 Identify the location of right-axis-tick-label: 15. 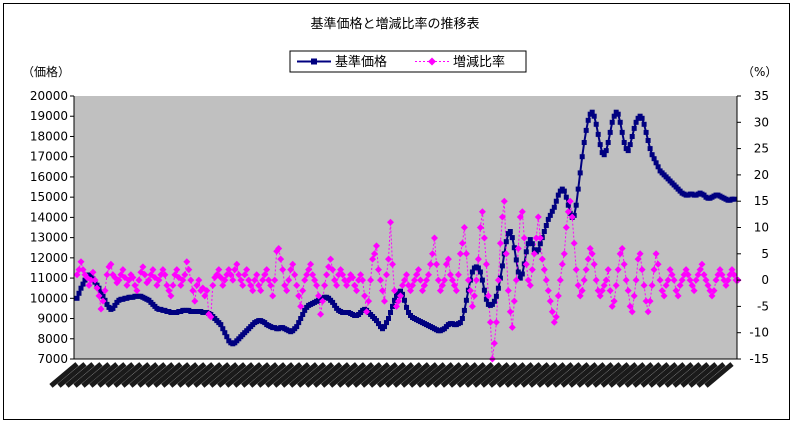
(761, 201).